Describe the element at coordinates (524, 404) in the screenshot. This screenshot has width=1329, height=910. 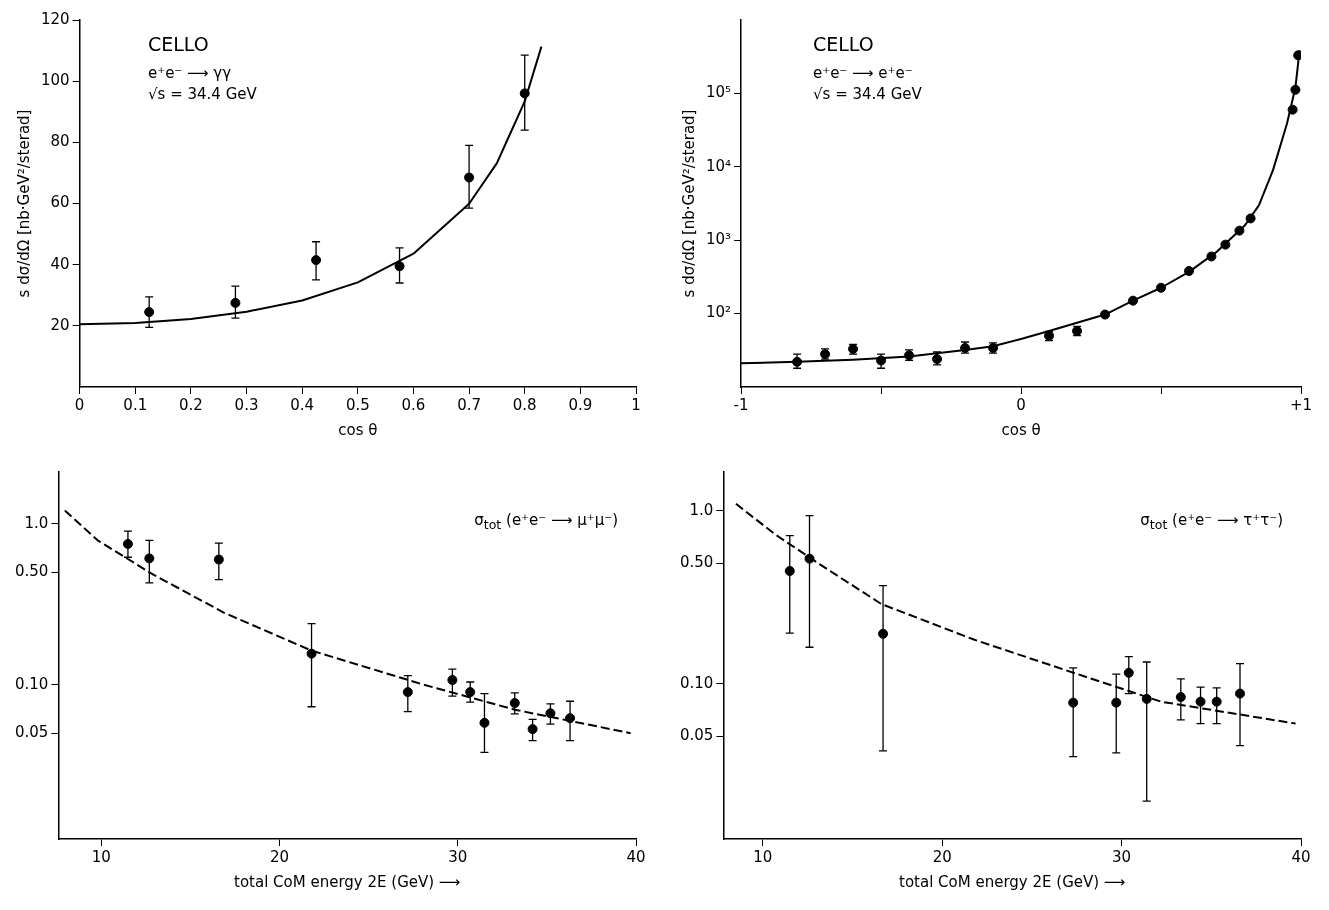
I see `x-tick-label: 0.8` at that location.